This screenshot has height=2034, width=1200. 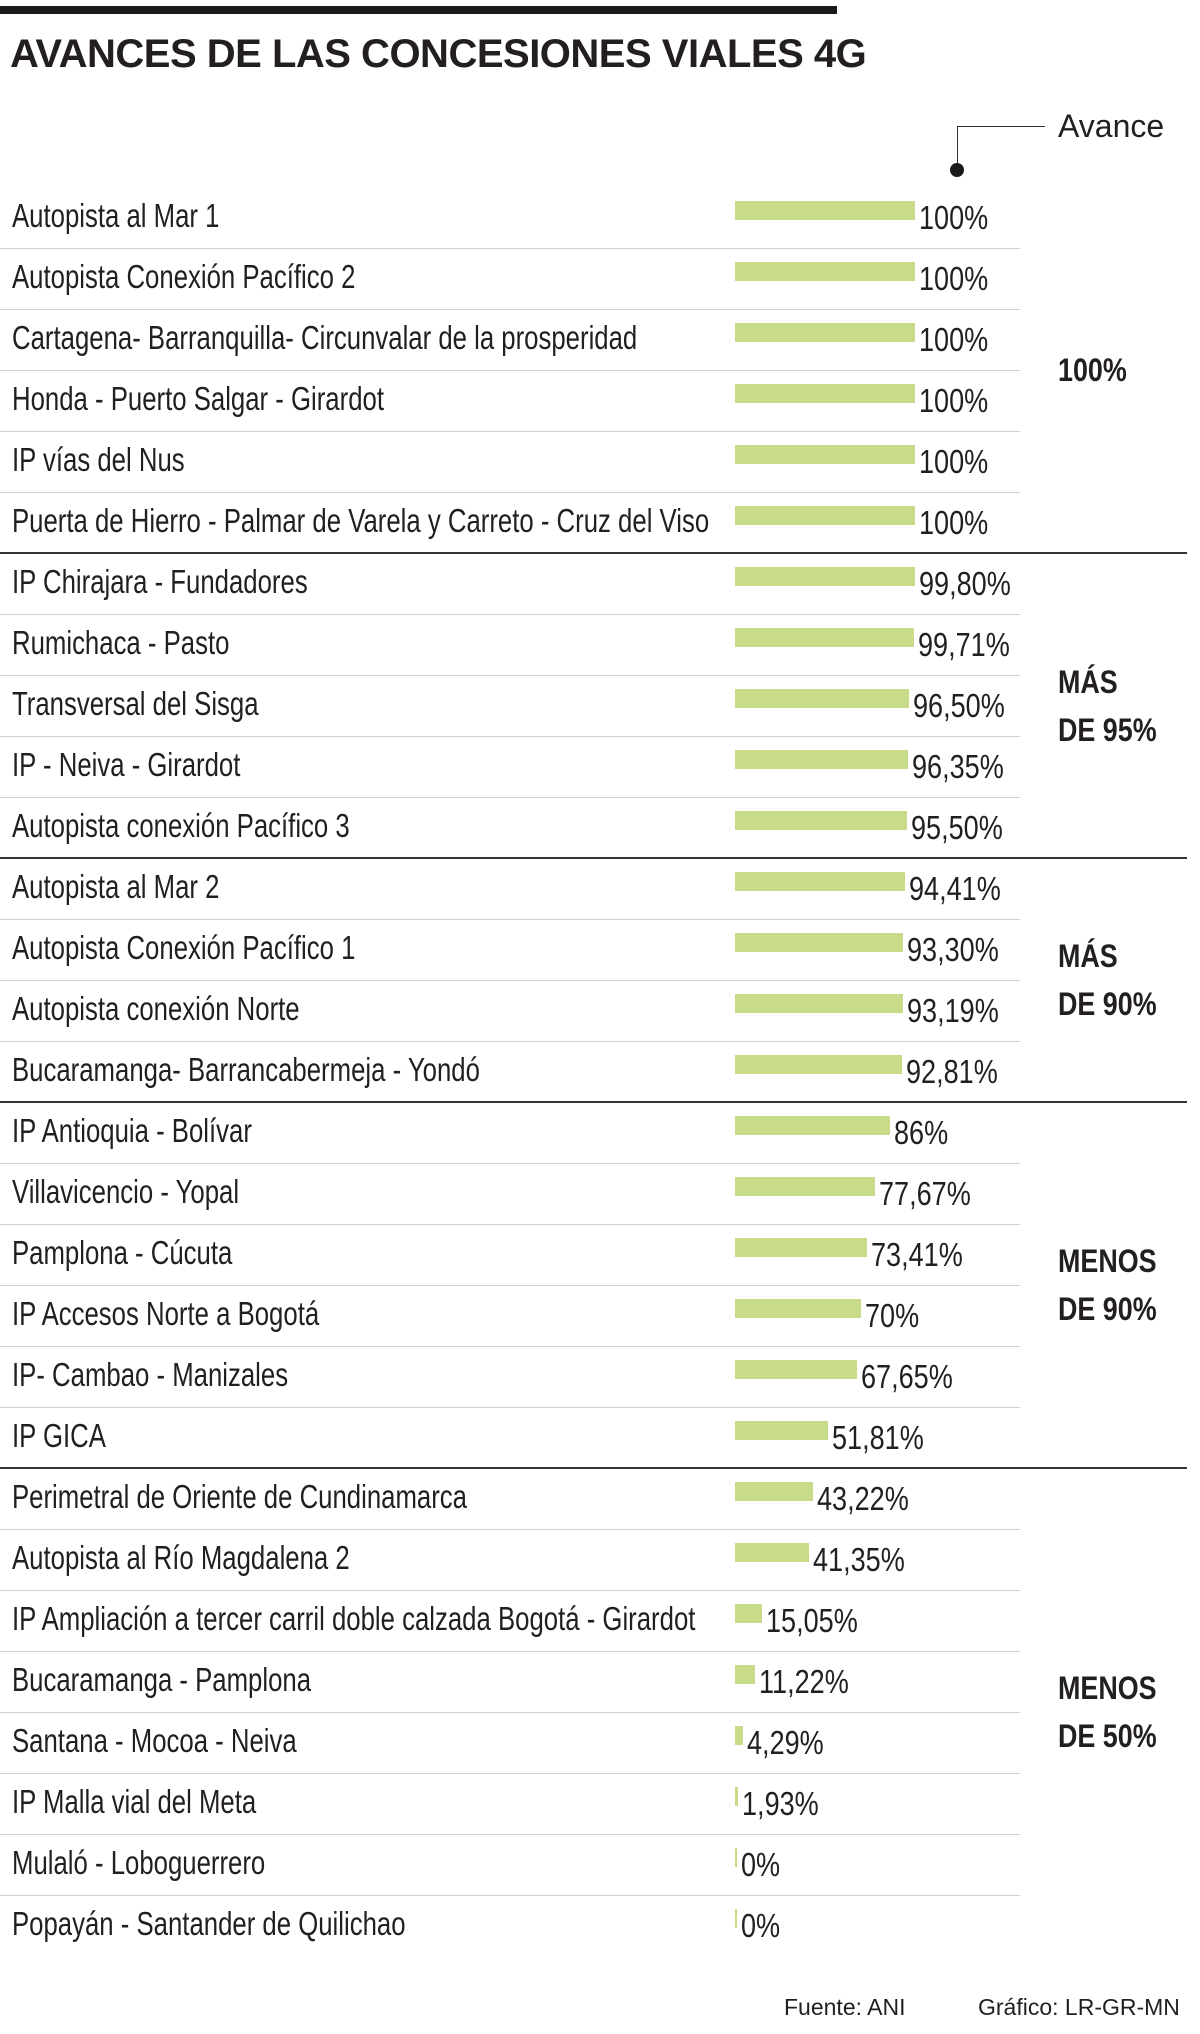 I want to click on progress-value-label: 41,35%, so click(x=859, y=1559).